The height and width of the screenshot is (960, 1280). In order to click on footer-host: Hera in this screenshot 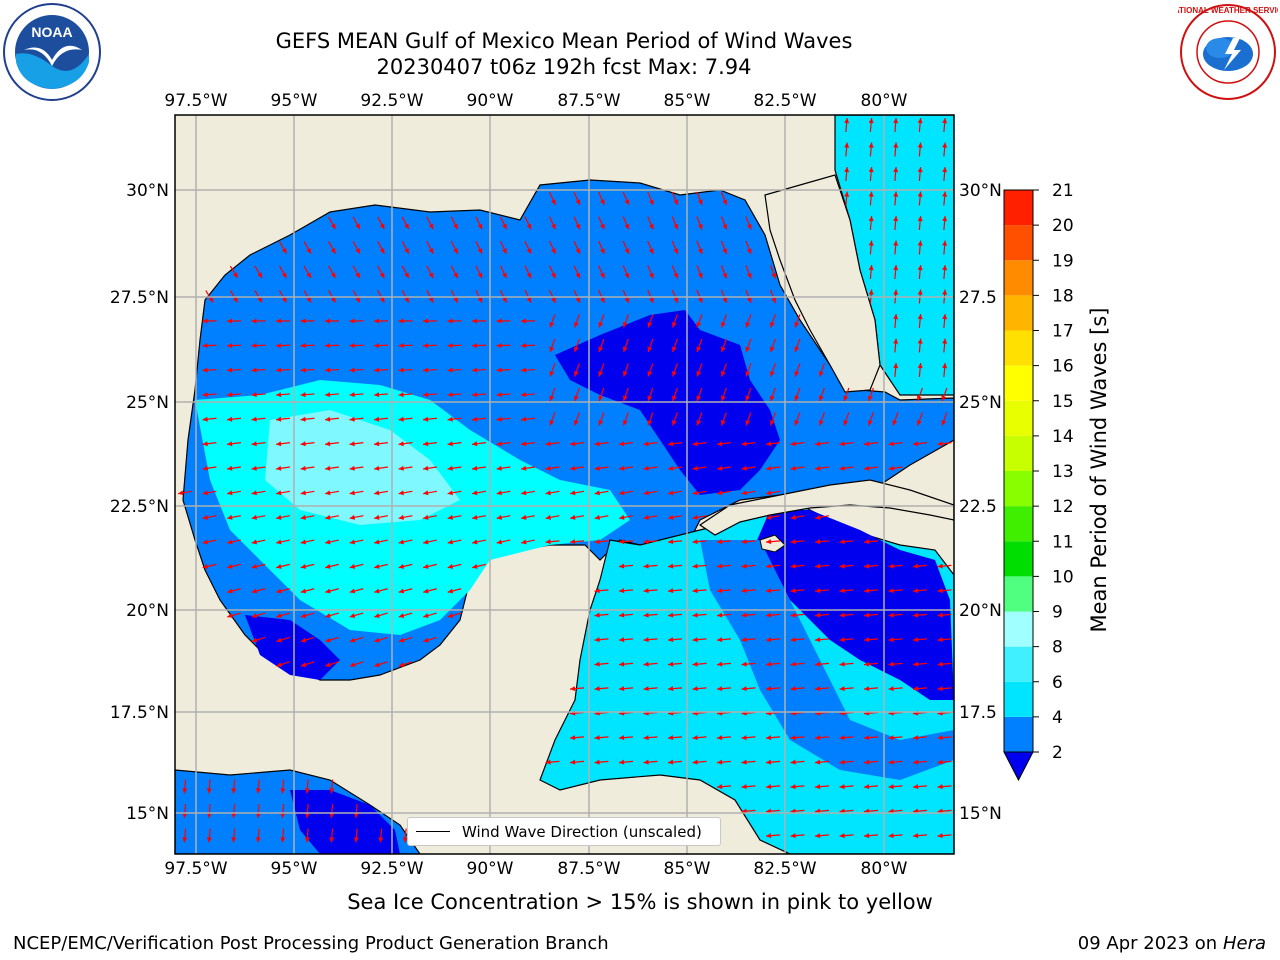, I will do `click(1244, 943)`.